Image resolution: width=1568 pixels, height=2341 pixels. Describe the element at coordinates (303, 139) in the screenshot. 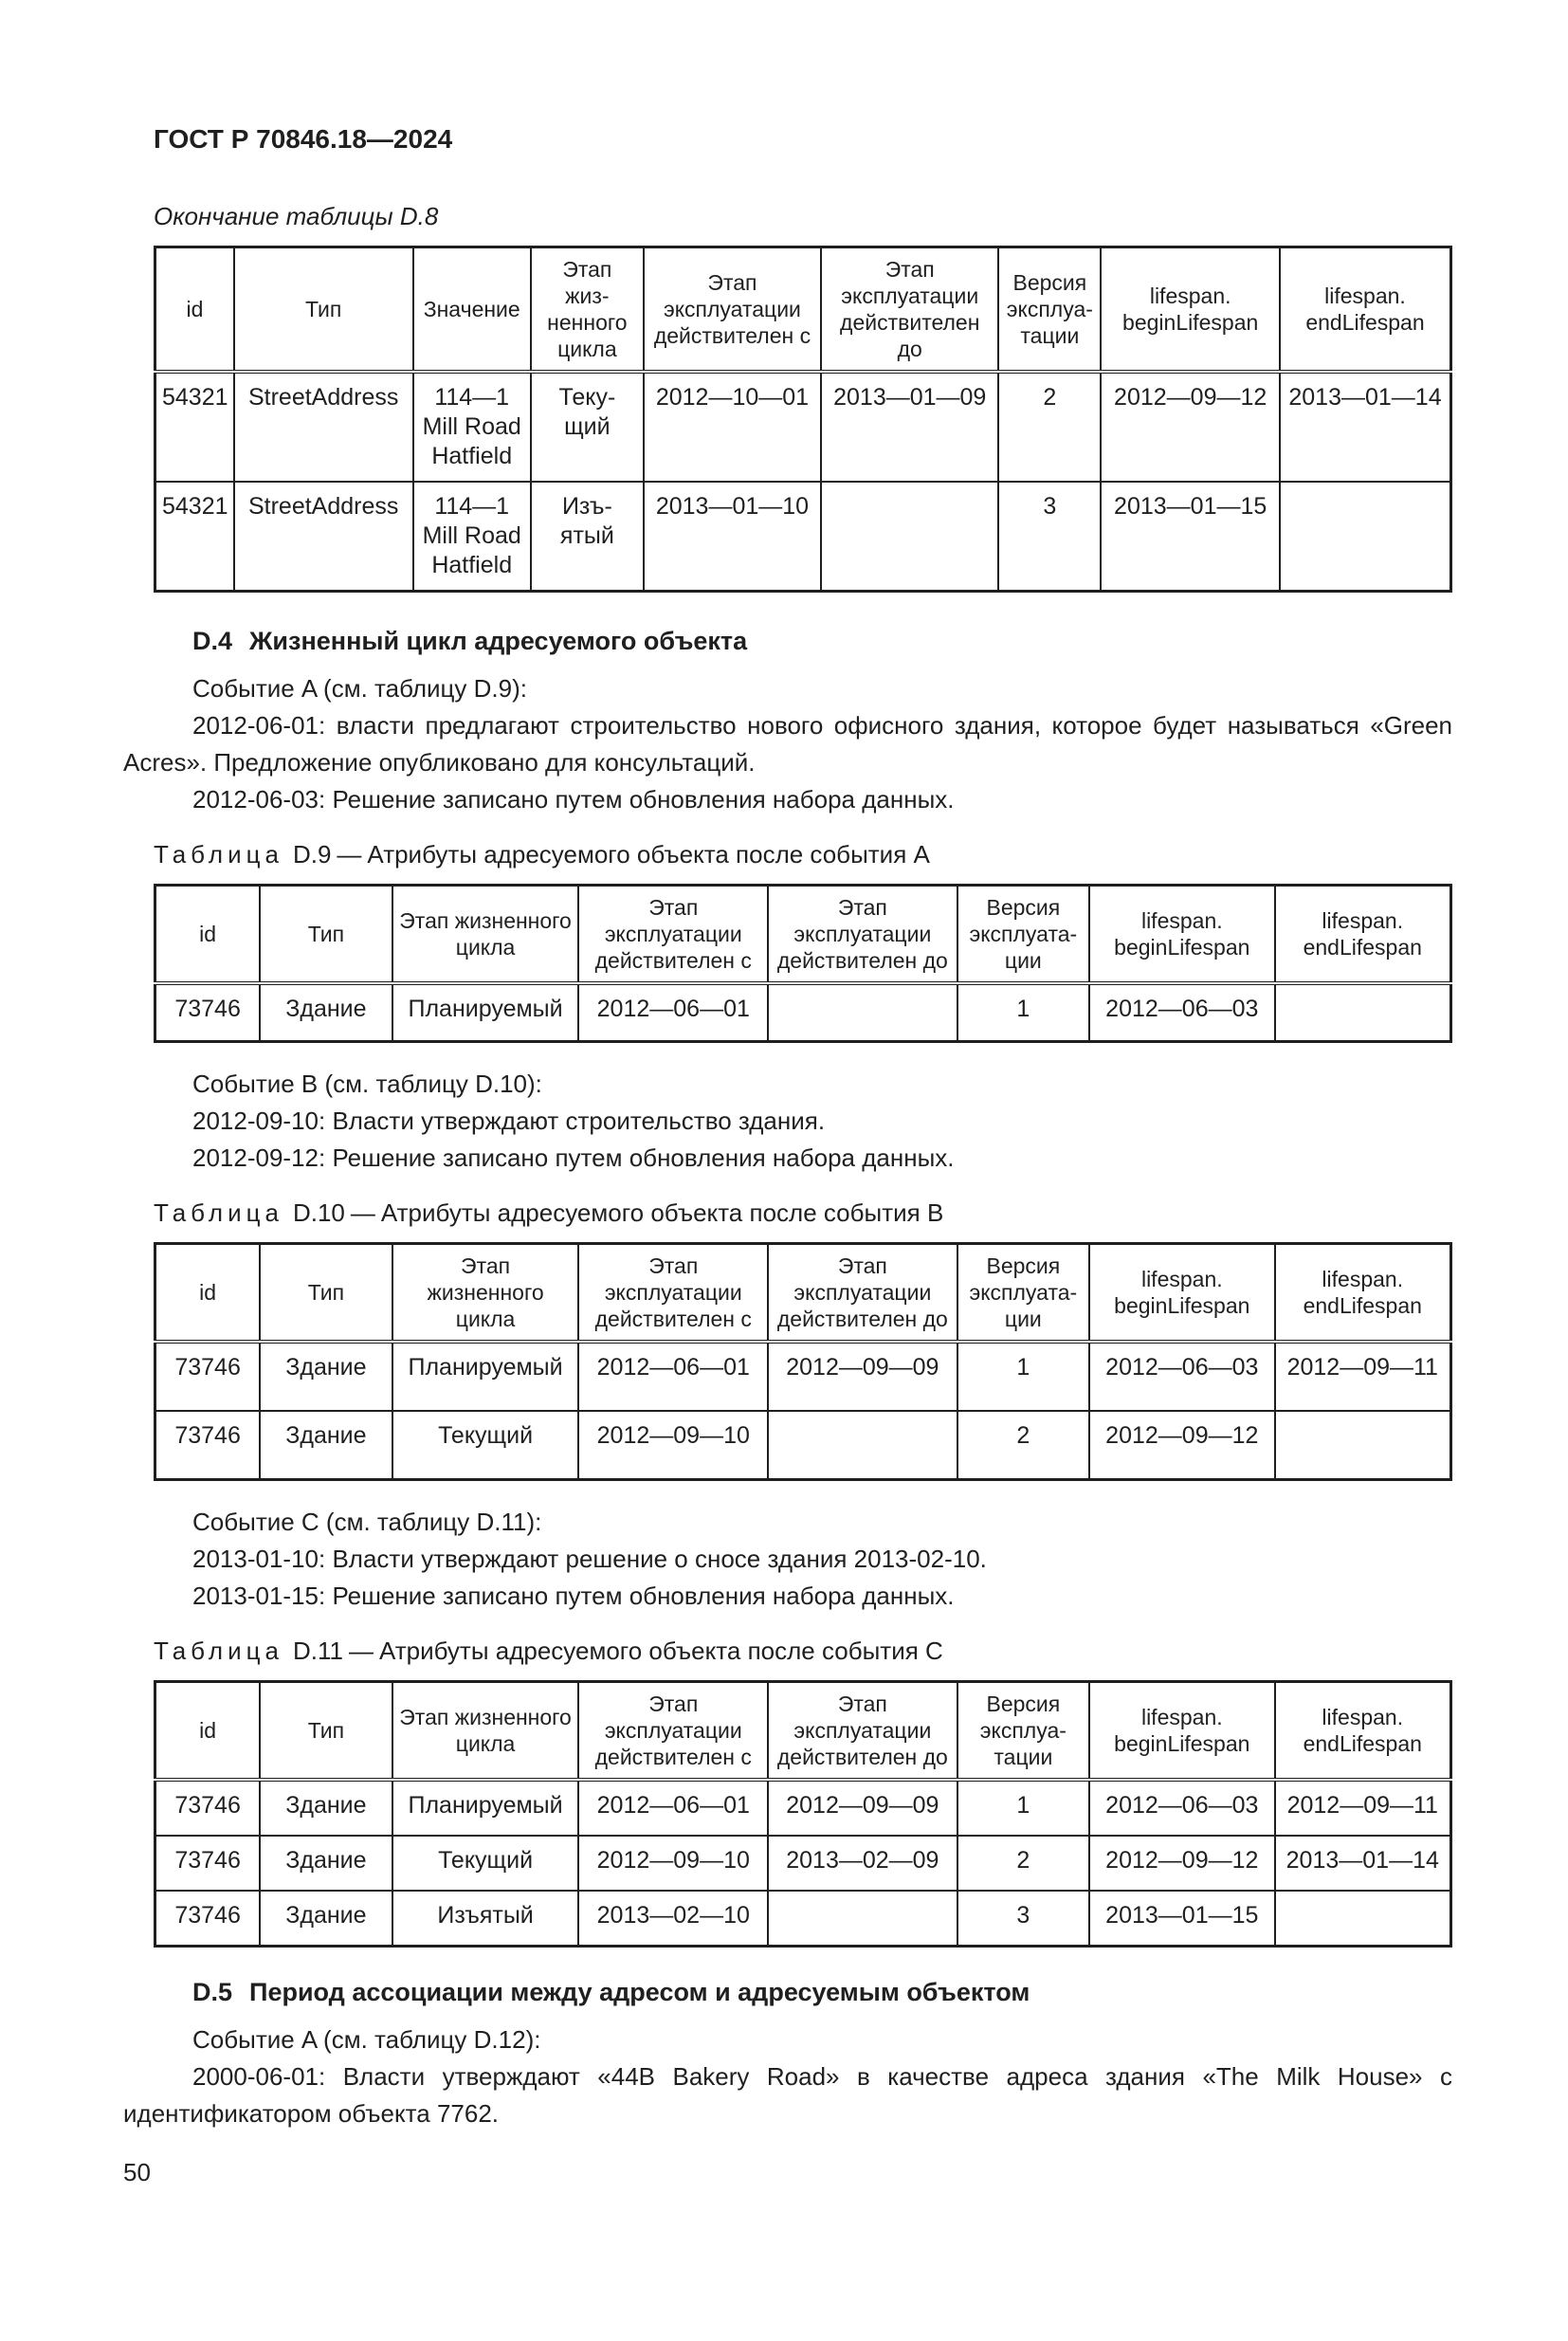

I see `doc-code-header: ГОСТ Р 70846.18—2024` at that location.